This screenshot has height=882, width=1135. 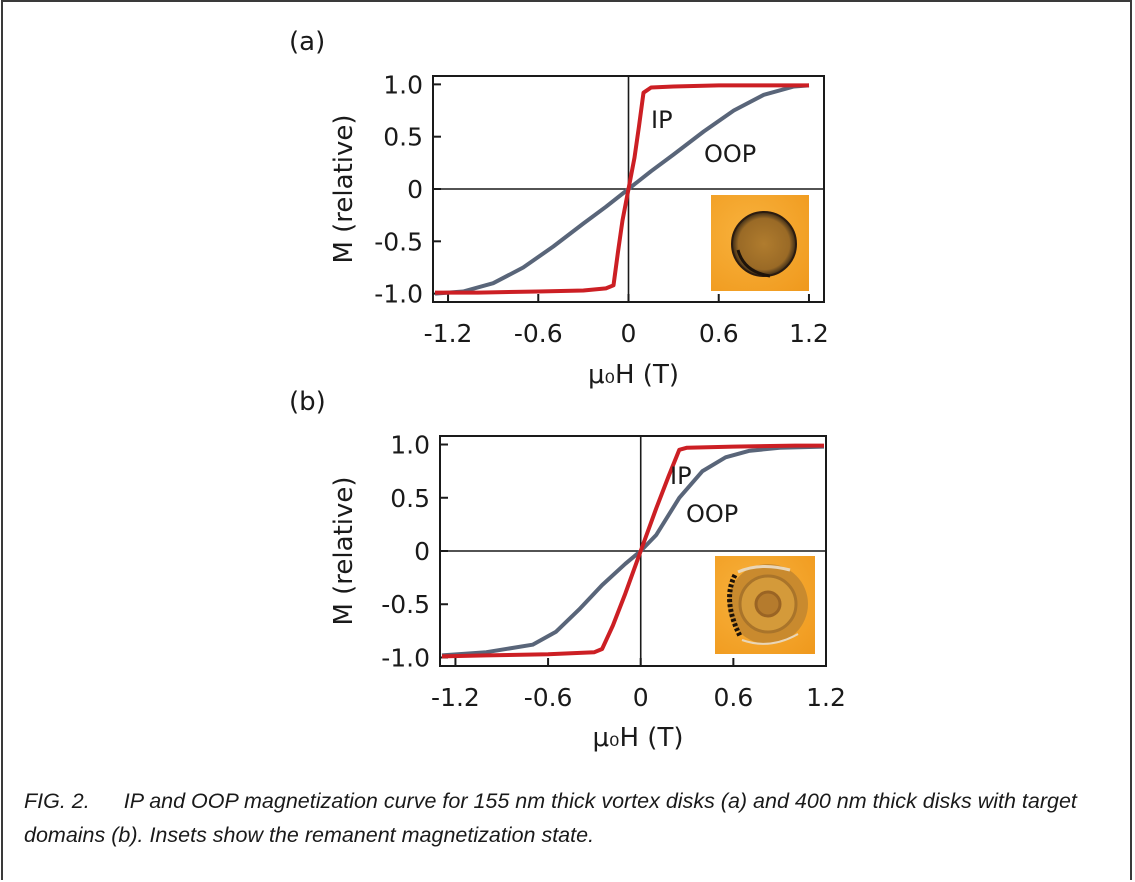 What do you see at coordinates (344, 188) in the screenshot?
I see `panel-a-y-axis-label: M (relative)` at bounding box center [344, 188].